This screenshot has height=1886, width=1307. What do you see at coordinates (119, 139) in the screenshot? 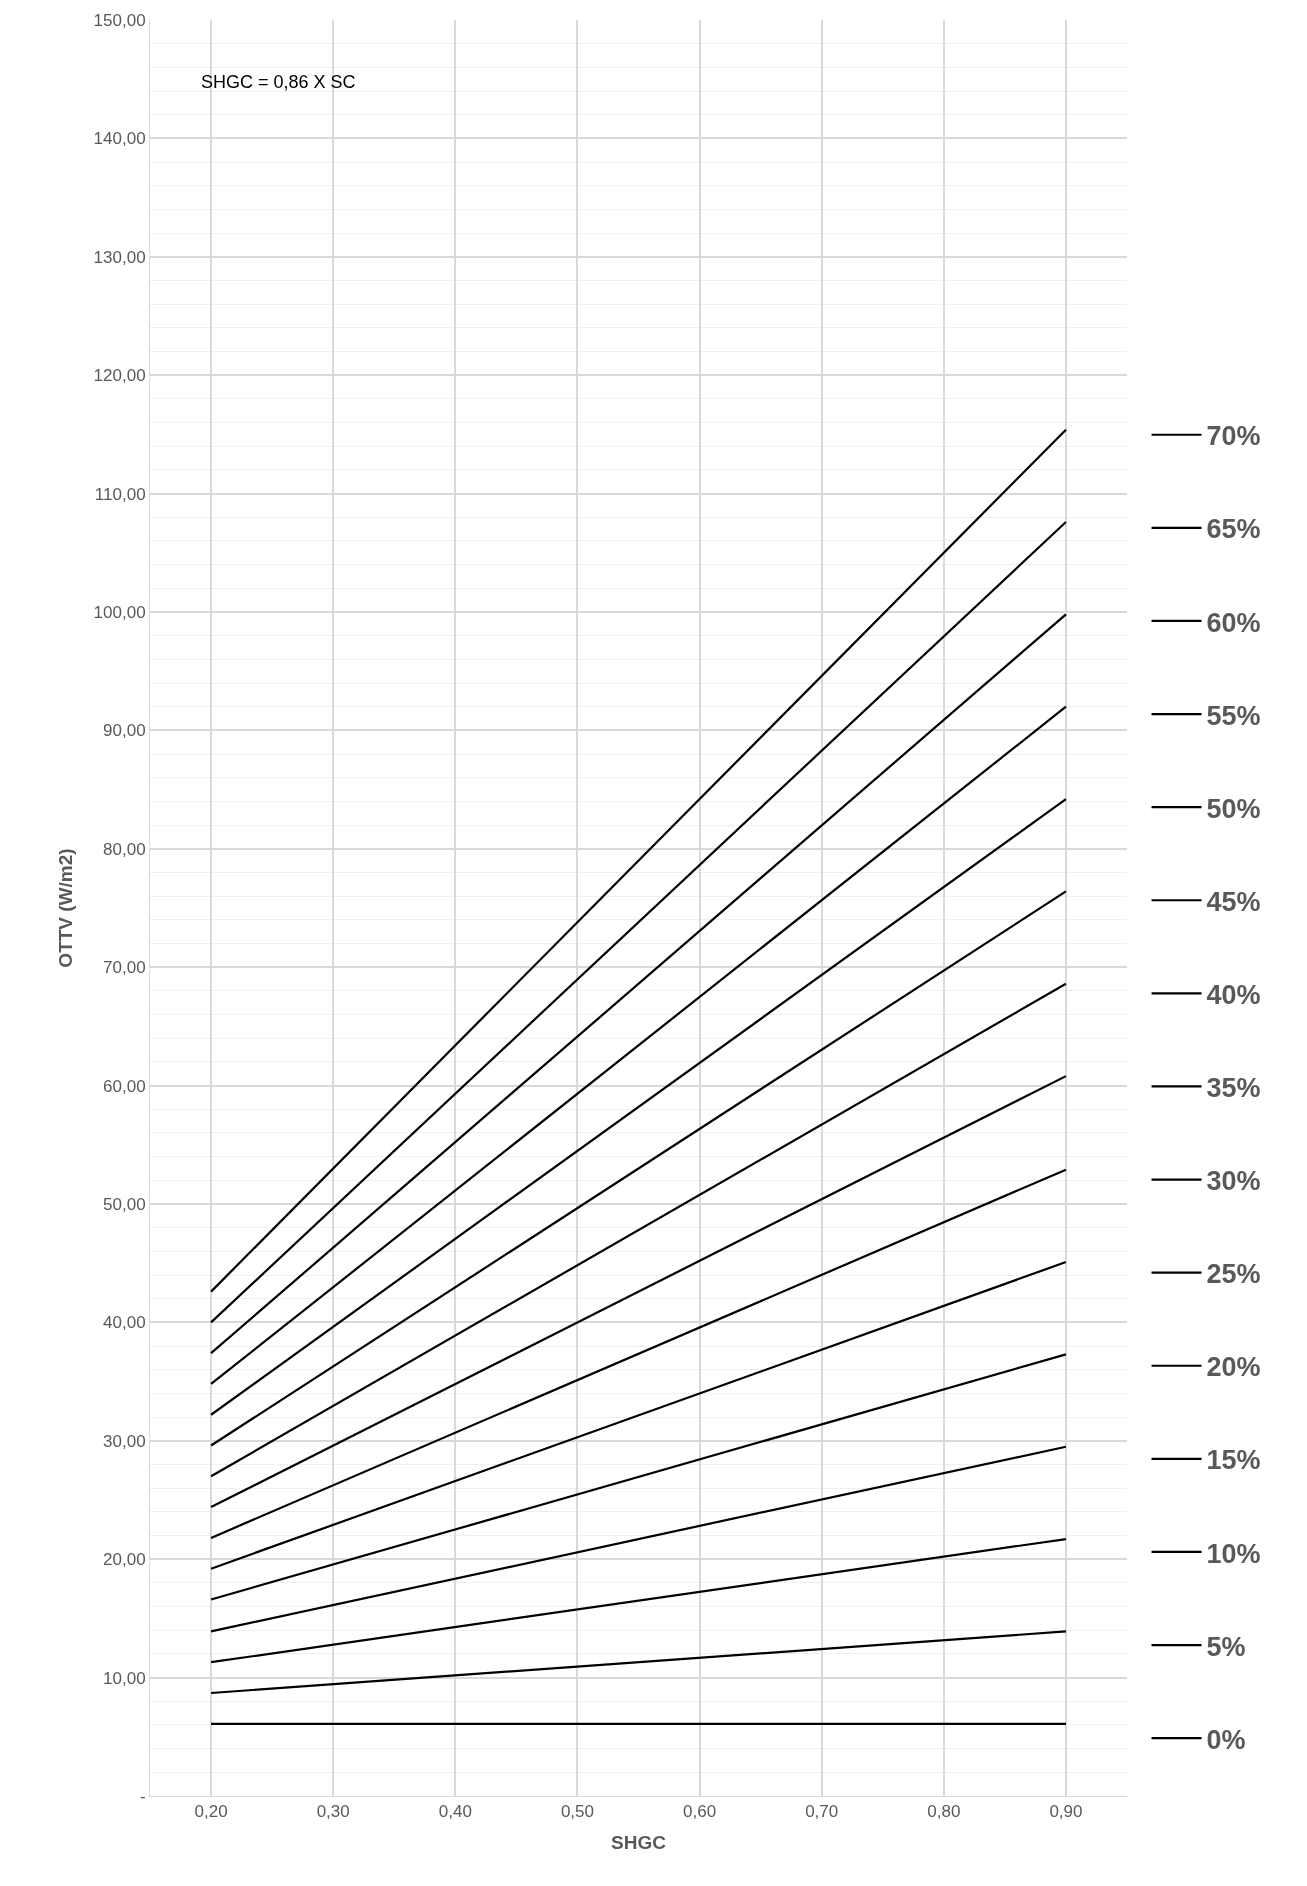
I see `y-tick-label: 140,00` at bounding box center [119, 139].